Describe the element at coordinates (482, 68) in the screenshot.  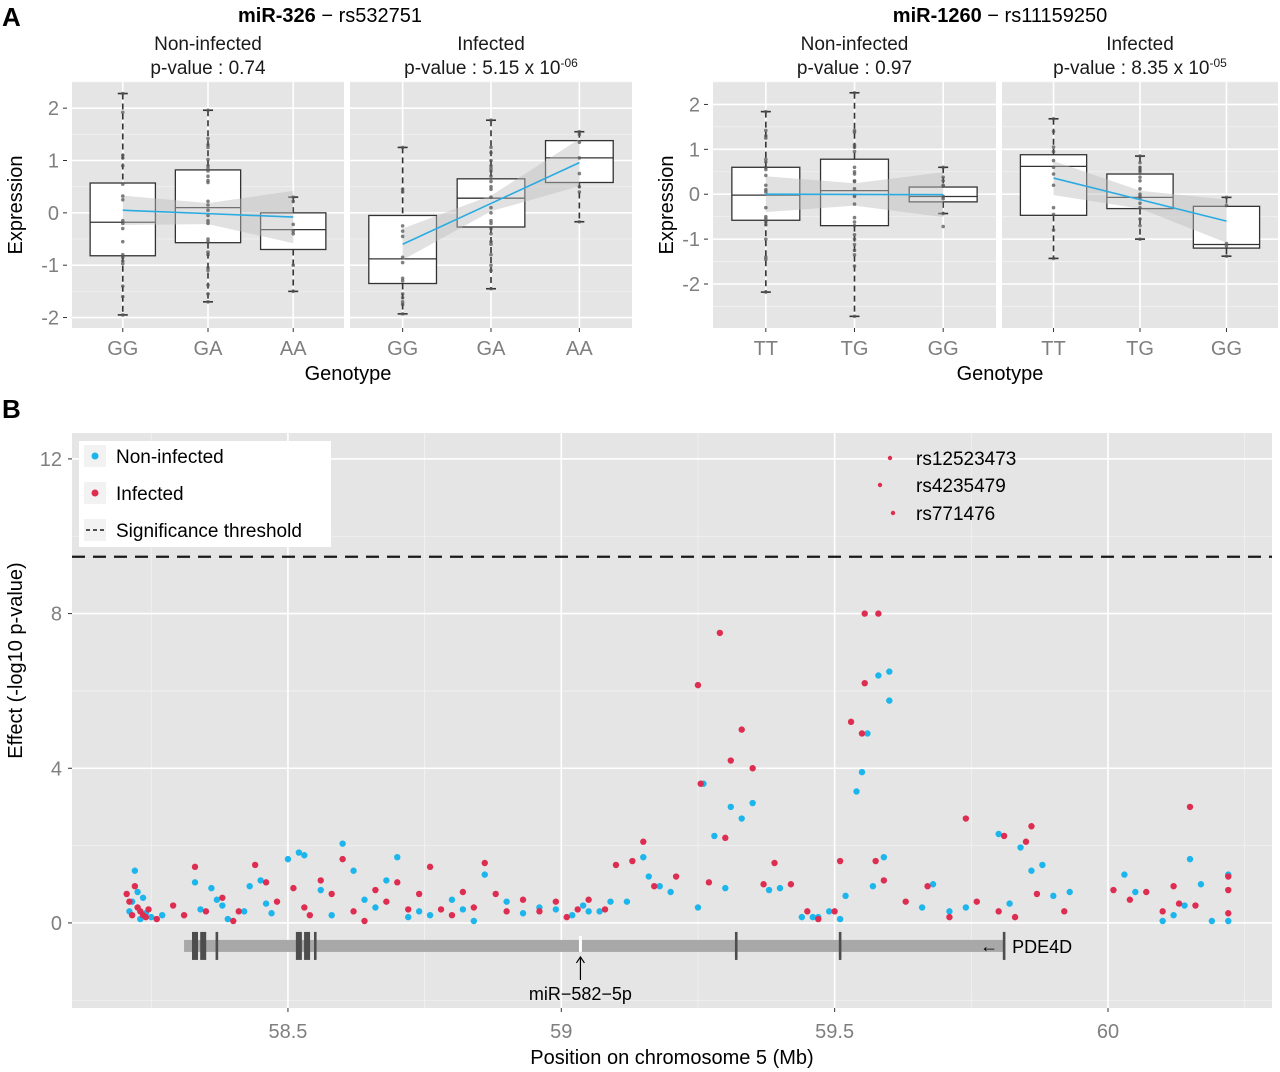
I see `pvalue-text: p-value : 5.15 x 10` at that location.